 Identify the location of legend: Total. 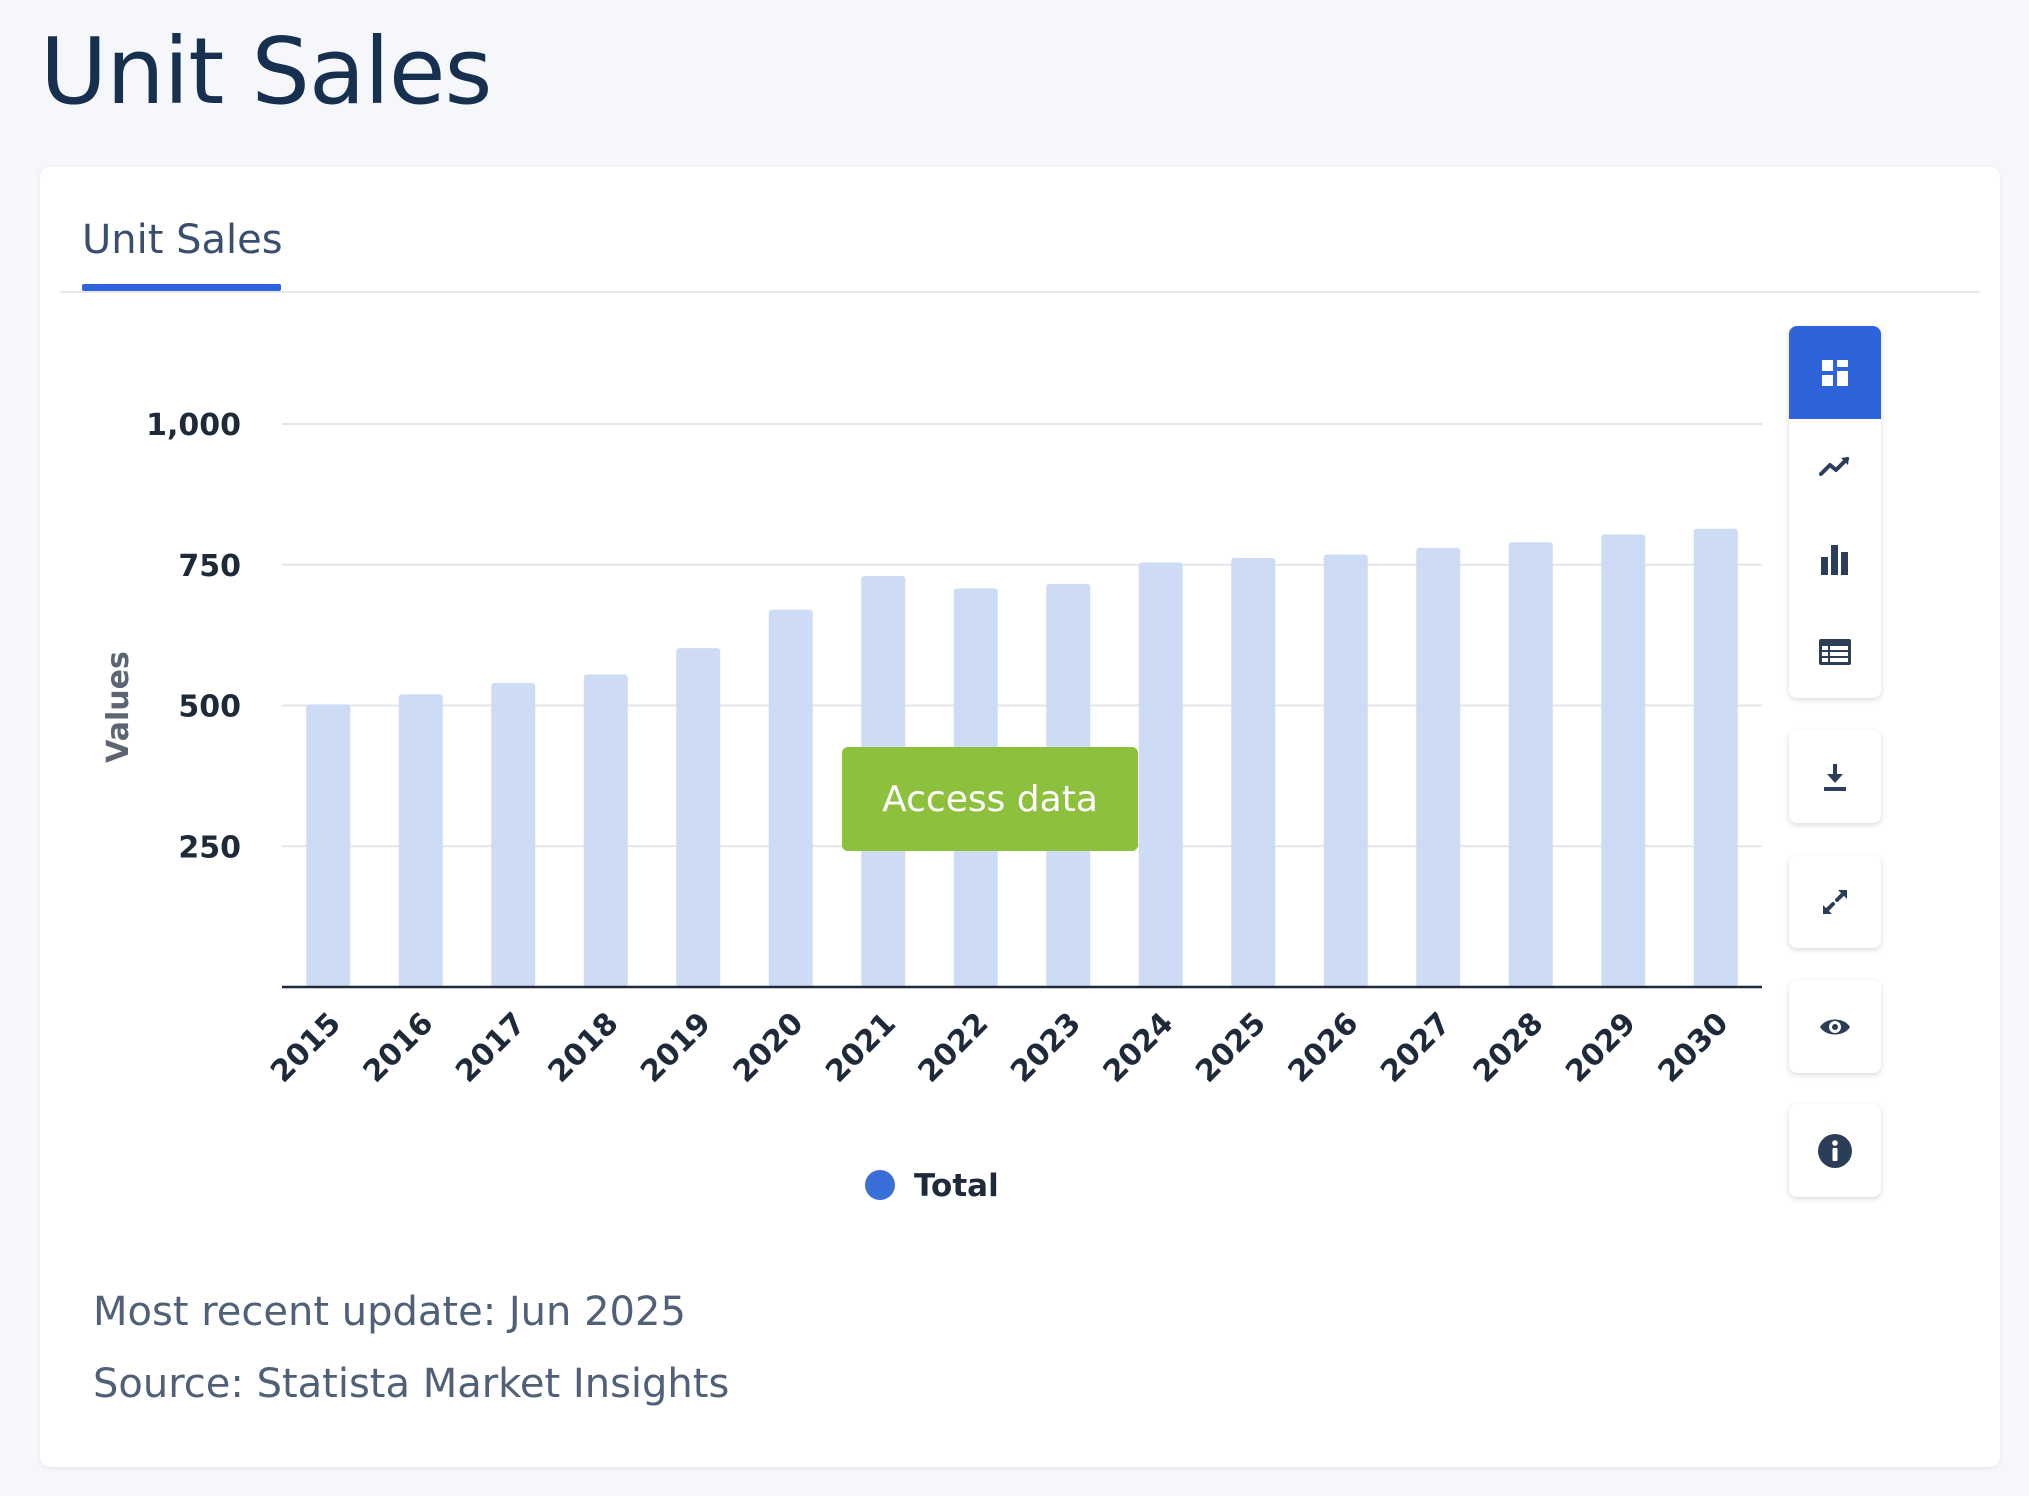
(932, 1186).